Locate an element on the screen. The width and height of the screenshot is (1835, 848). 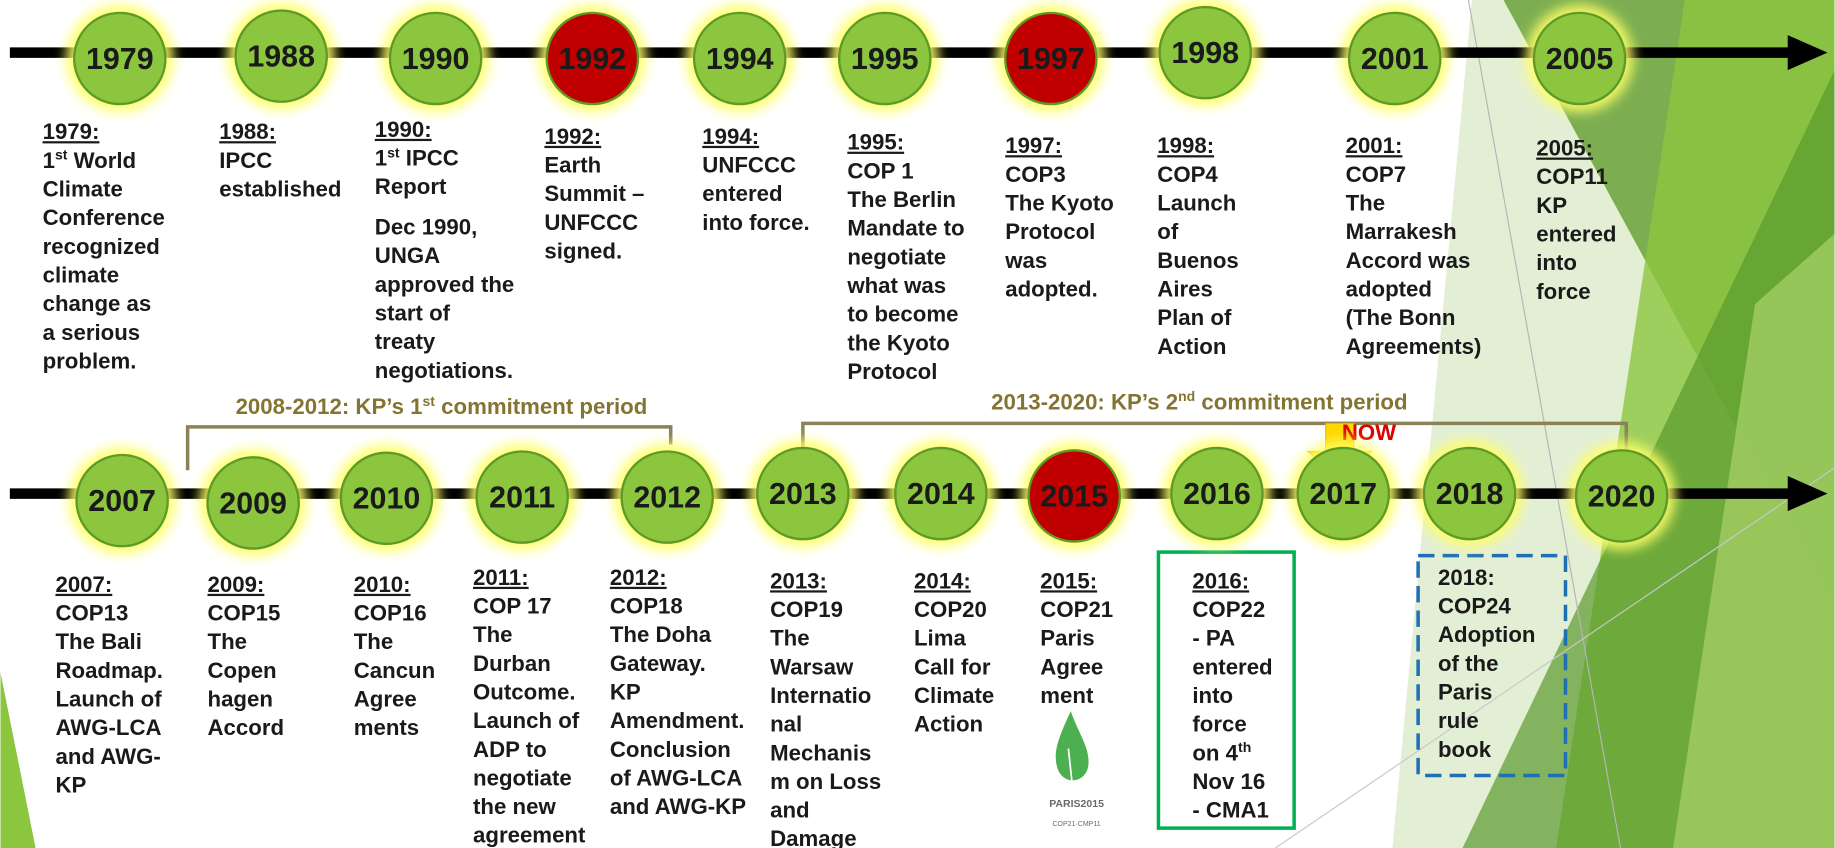
event-heading: 2016: is located at coordinates (1220, 580).